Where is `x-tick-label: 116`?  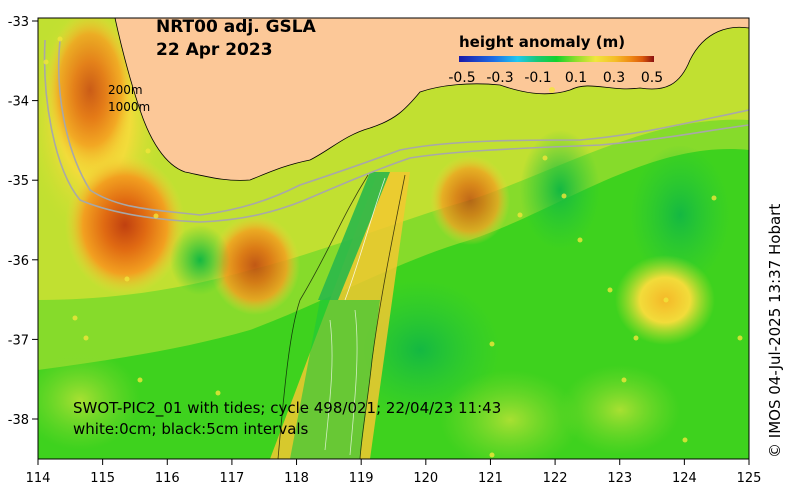
x-tick-label: 116 is located at coordinates (167, 478).